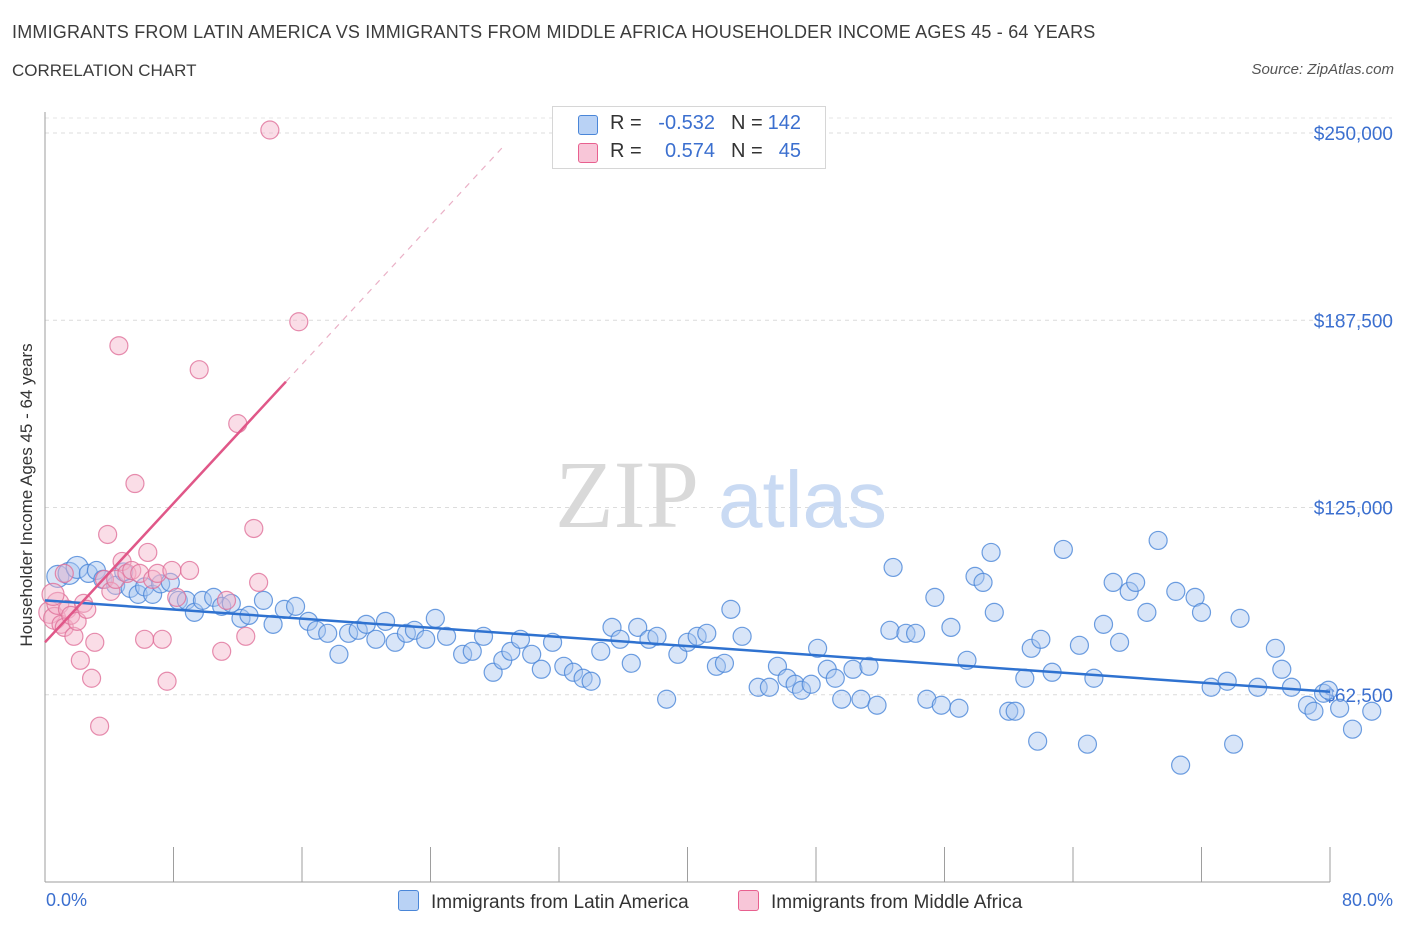 The image size is (1406, 930). I want to click on trend-line-africa, so click(165, 512).